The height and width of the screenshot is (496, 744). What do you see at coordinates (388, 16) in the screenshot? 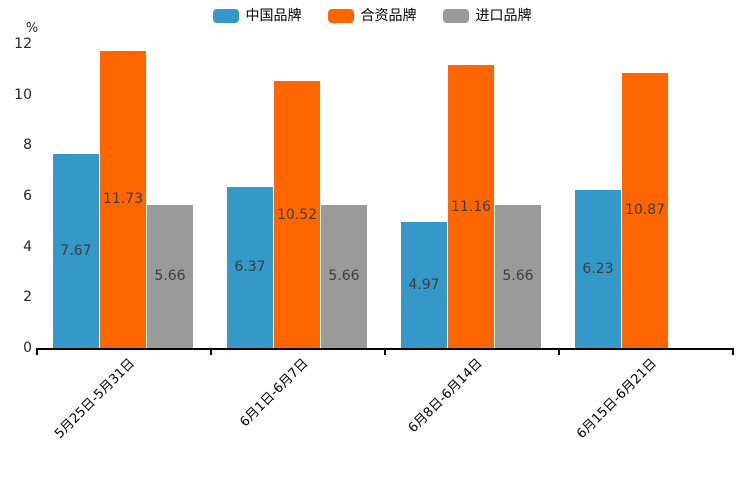
I see `legend-label: 合资品牌` at bounding box center [388, 16].